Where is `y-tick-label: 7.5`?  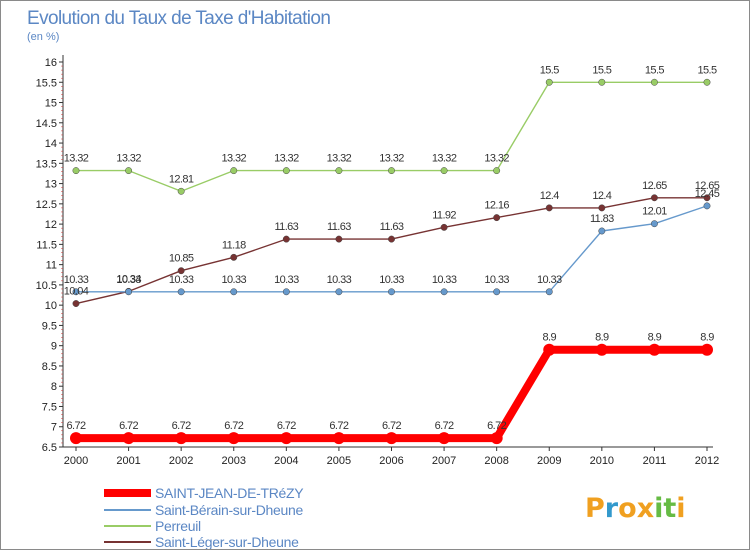 y-tick-label: 7.5 is located at coordinates (49, 407).